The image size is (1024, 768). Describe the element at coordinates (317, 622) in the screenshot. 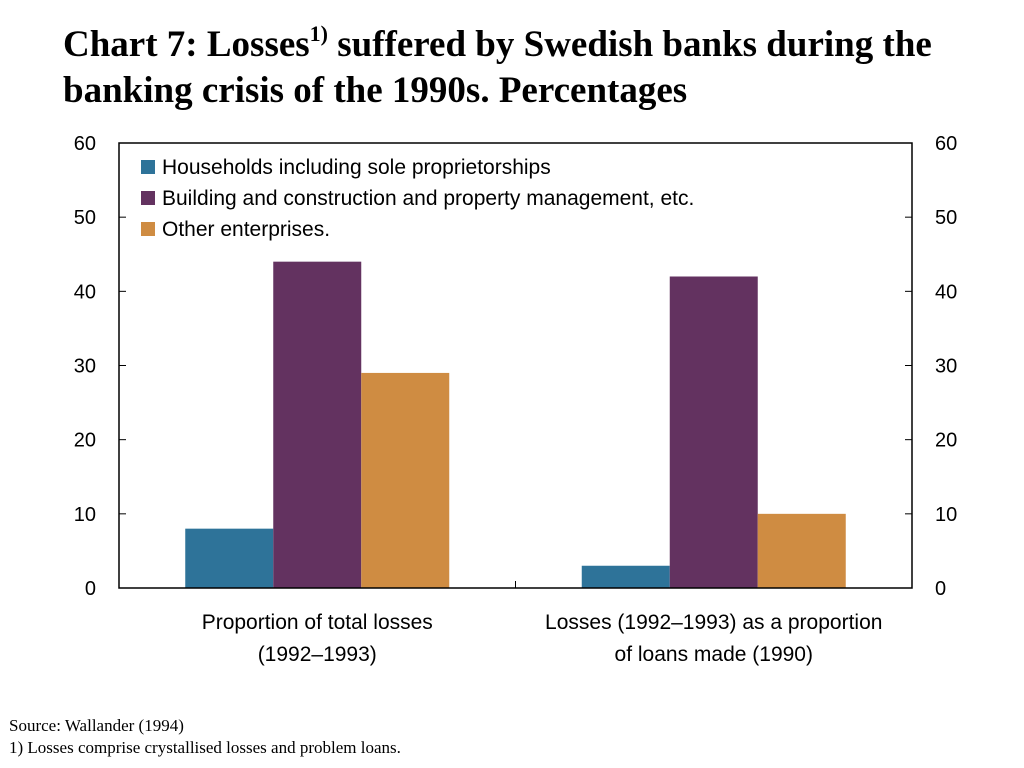

I see `category-label: Proportion of total losses` at that location.